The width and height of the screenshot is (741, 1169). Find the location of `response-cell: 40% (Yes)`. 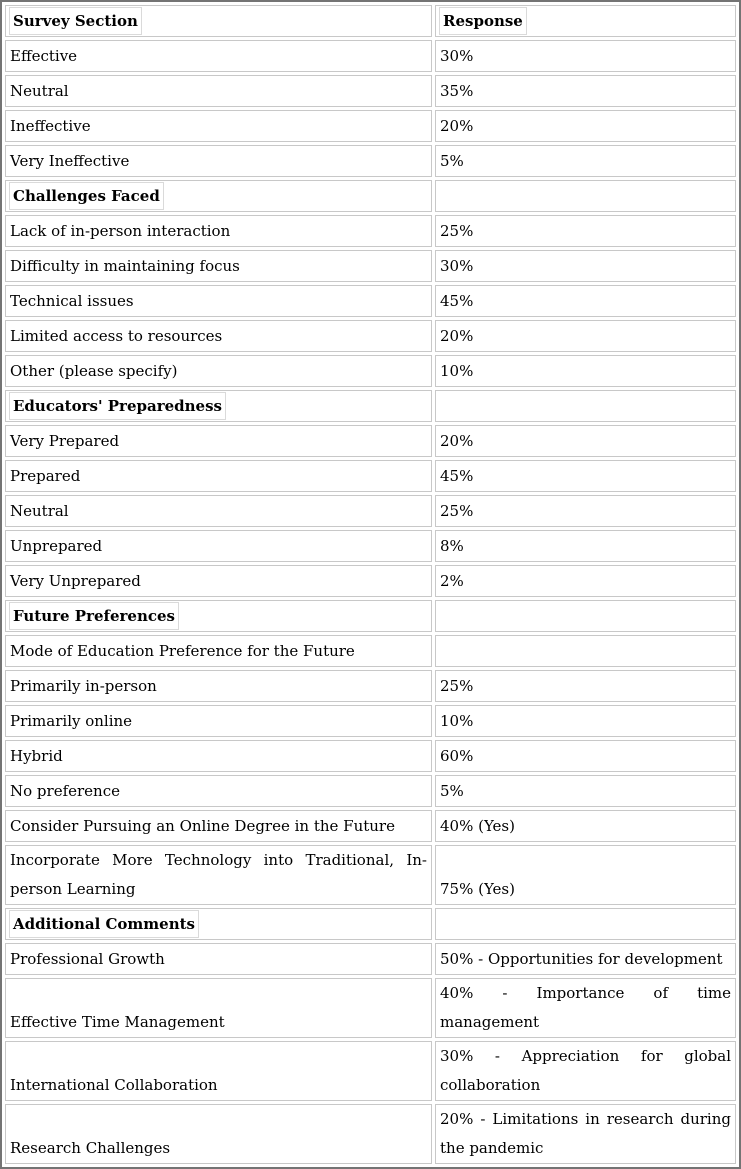

response-cell: 40% (Yes) is located at coordinates (585, 826).